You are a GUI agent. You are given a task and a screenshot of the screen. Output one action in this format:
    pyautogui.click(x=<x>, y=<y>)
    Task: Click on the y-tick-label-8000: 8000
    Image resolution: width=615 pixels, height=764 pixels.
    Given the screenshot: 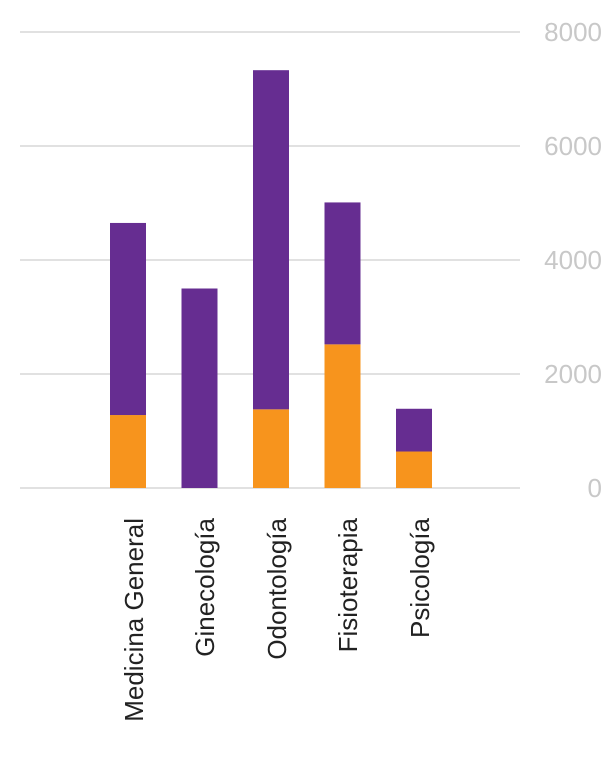 What is the action you would take?
    pyautogui.click(x=573, y=32)
    